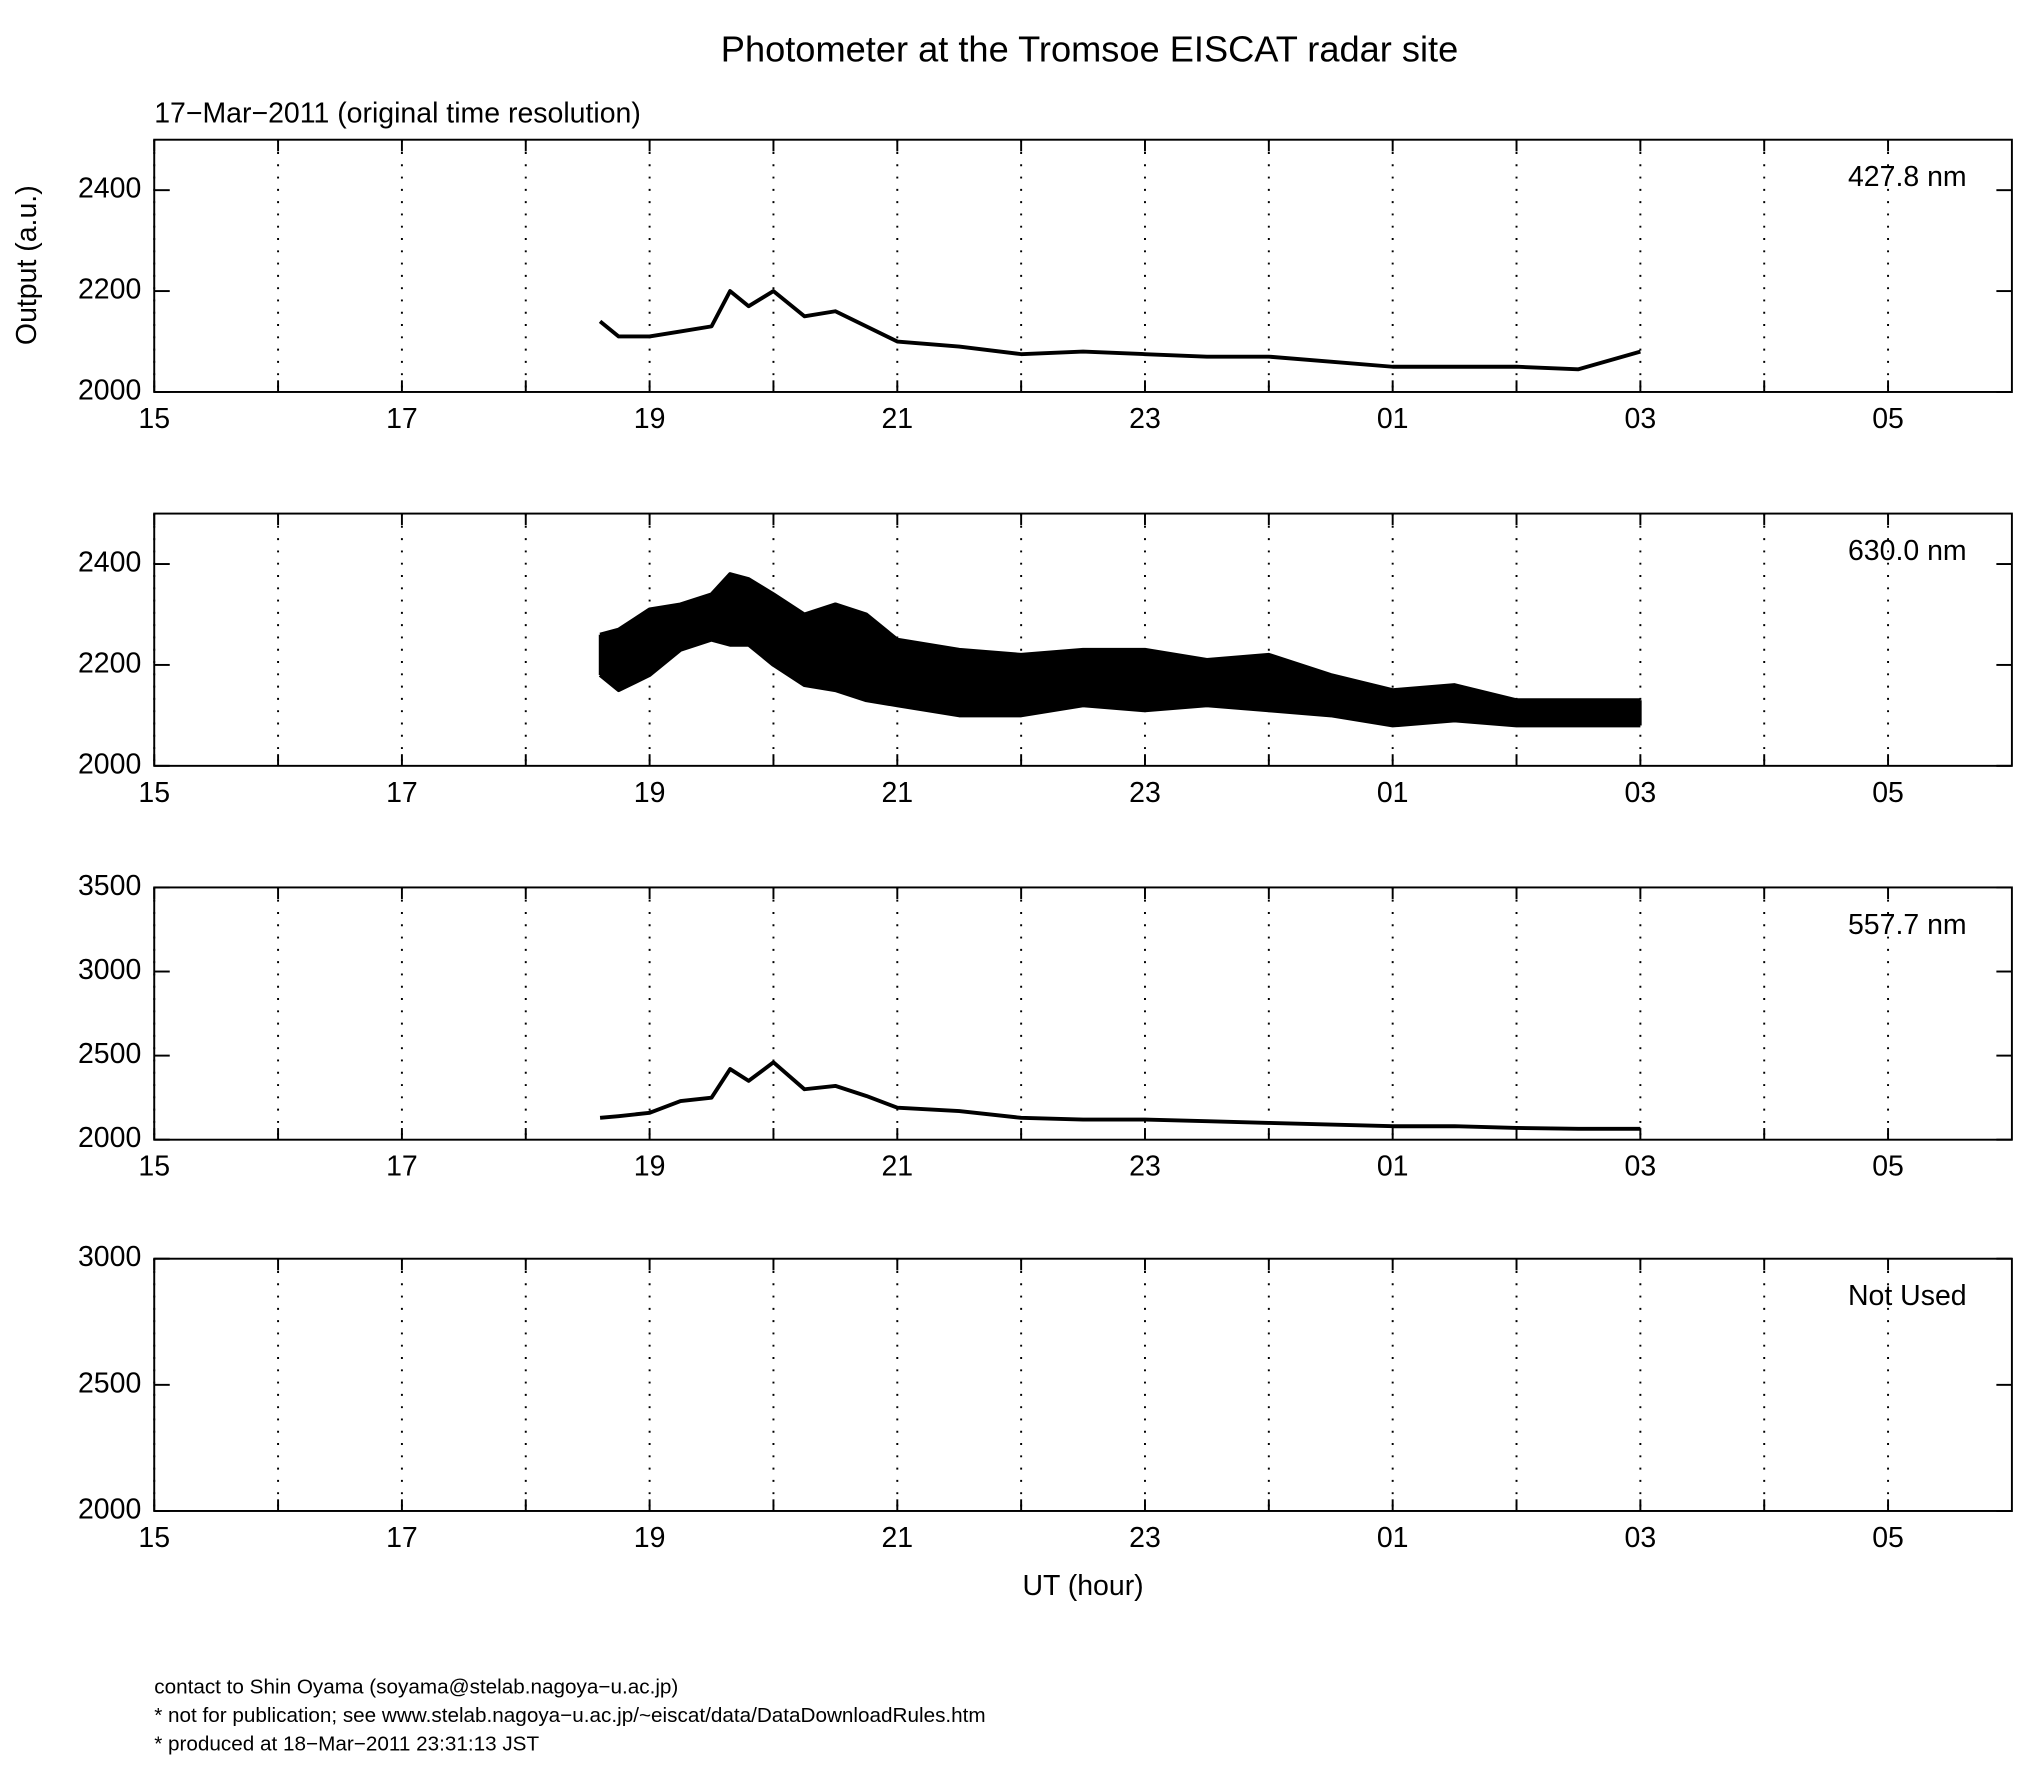 This screenshot has height=1771, width=2029. Describe the element at coordinates (109, 886) in the screenshot. I see `y-tick-label: 3500` at that location.